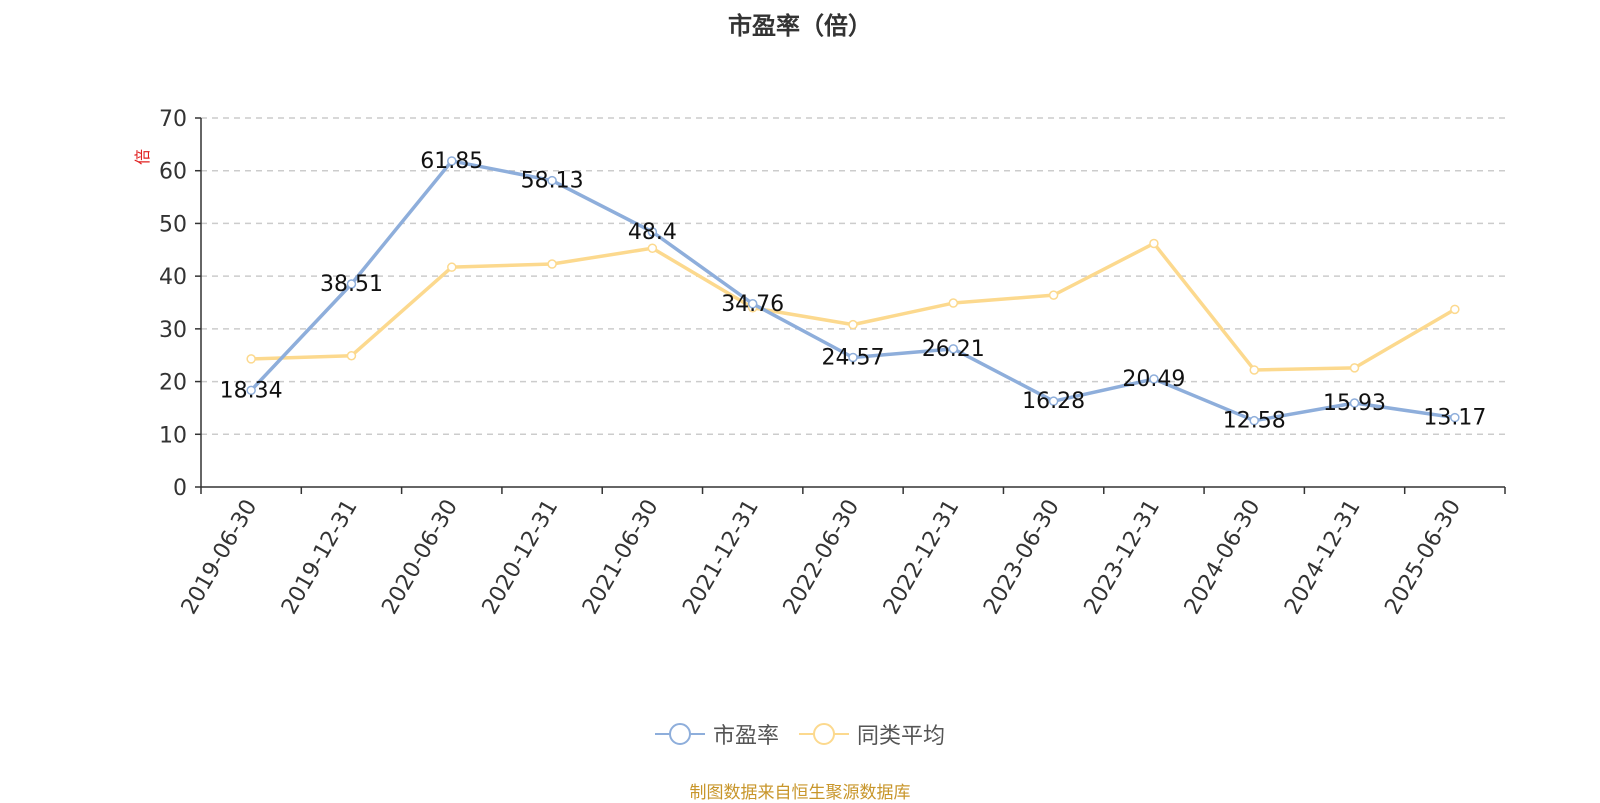 The width and height of the screenshot is (1600, 803). I want to click on data-label: 13.17, so click(1454, 418).